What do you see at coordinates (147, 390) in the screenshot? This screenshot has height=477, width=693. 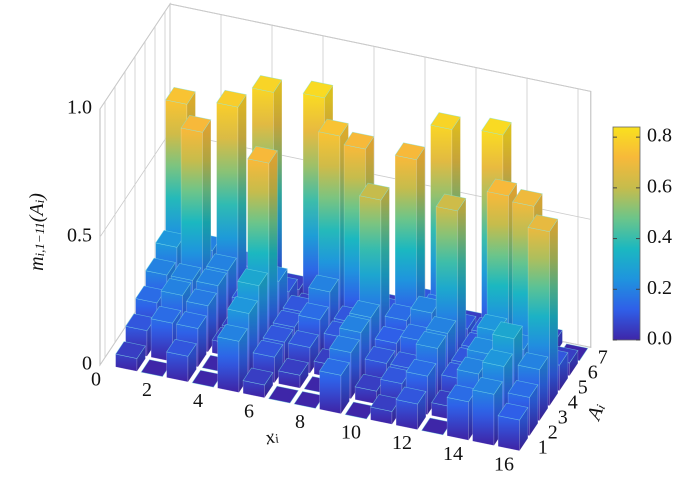 I see `x-tick-label: 2` at bounding box center [147, 390].